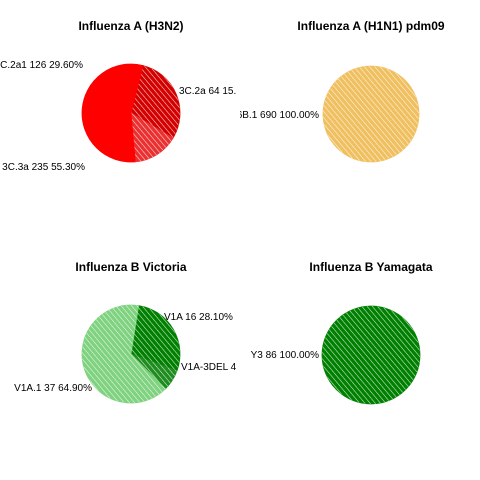 The image size is (480, 480). I want to click on pie-panel-yamagata: Influenza B Yamagata Y3 86 100.00%, so click(342, 332).